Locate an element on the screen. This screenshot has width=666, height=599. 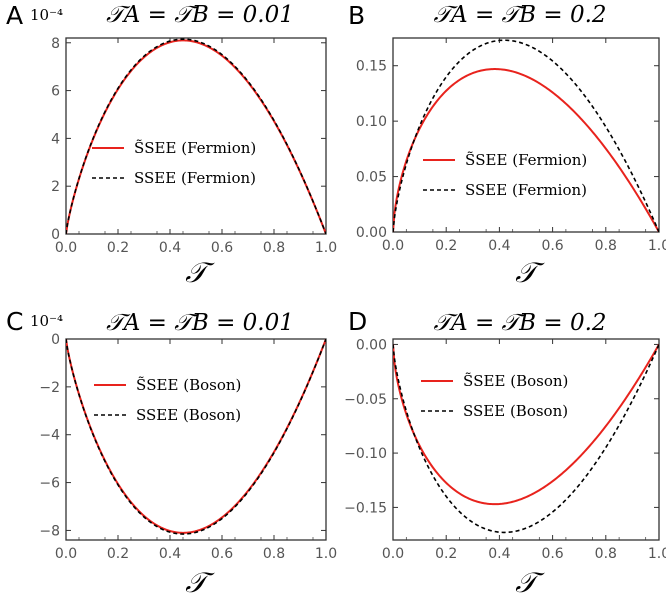
y-tick-label: −6 is located at coordinates (49, 484).